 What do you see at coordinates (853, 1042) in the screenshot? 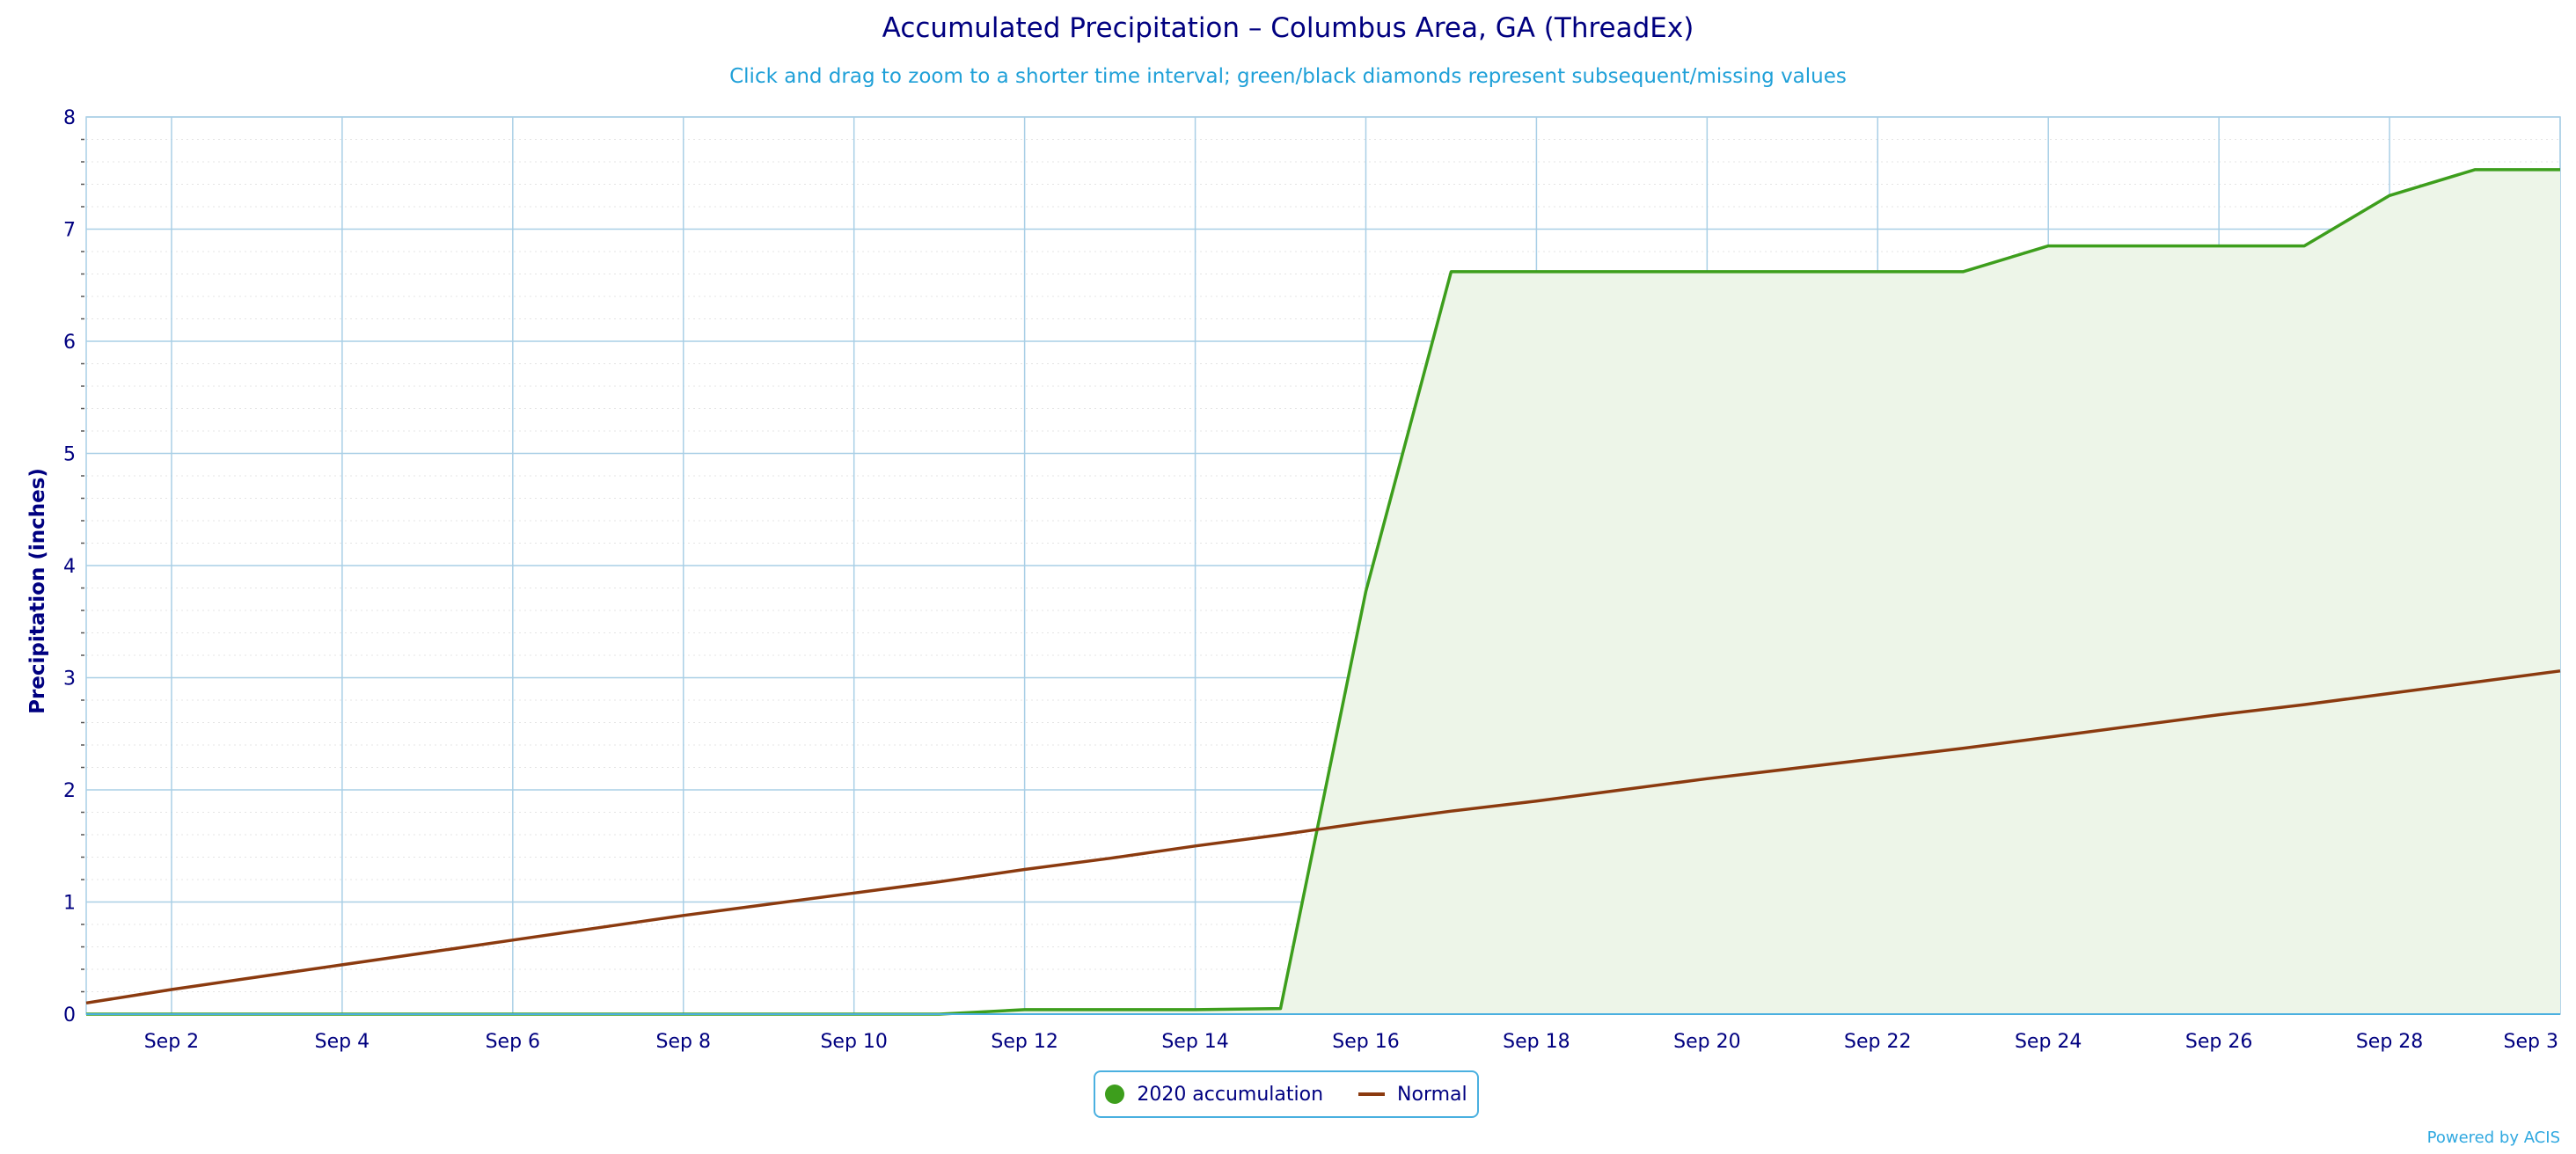
I see `x-tick-label: Sep 10` at bounding box center [853, 1042].